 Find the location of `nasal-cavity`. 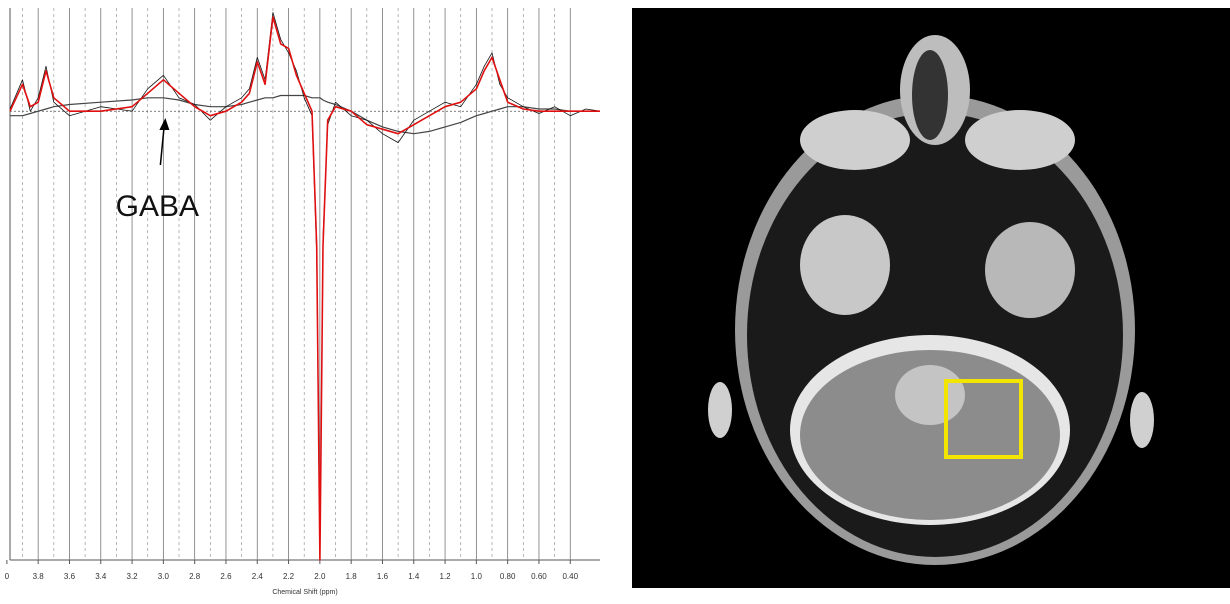

nasal-cavity is located at coordinates (930, 95).